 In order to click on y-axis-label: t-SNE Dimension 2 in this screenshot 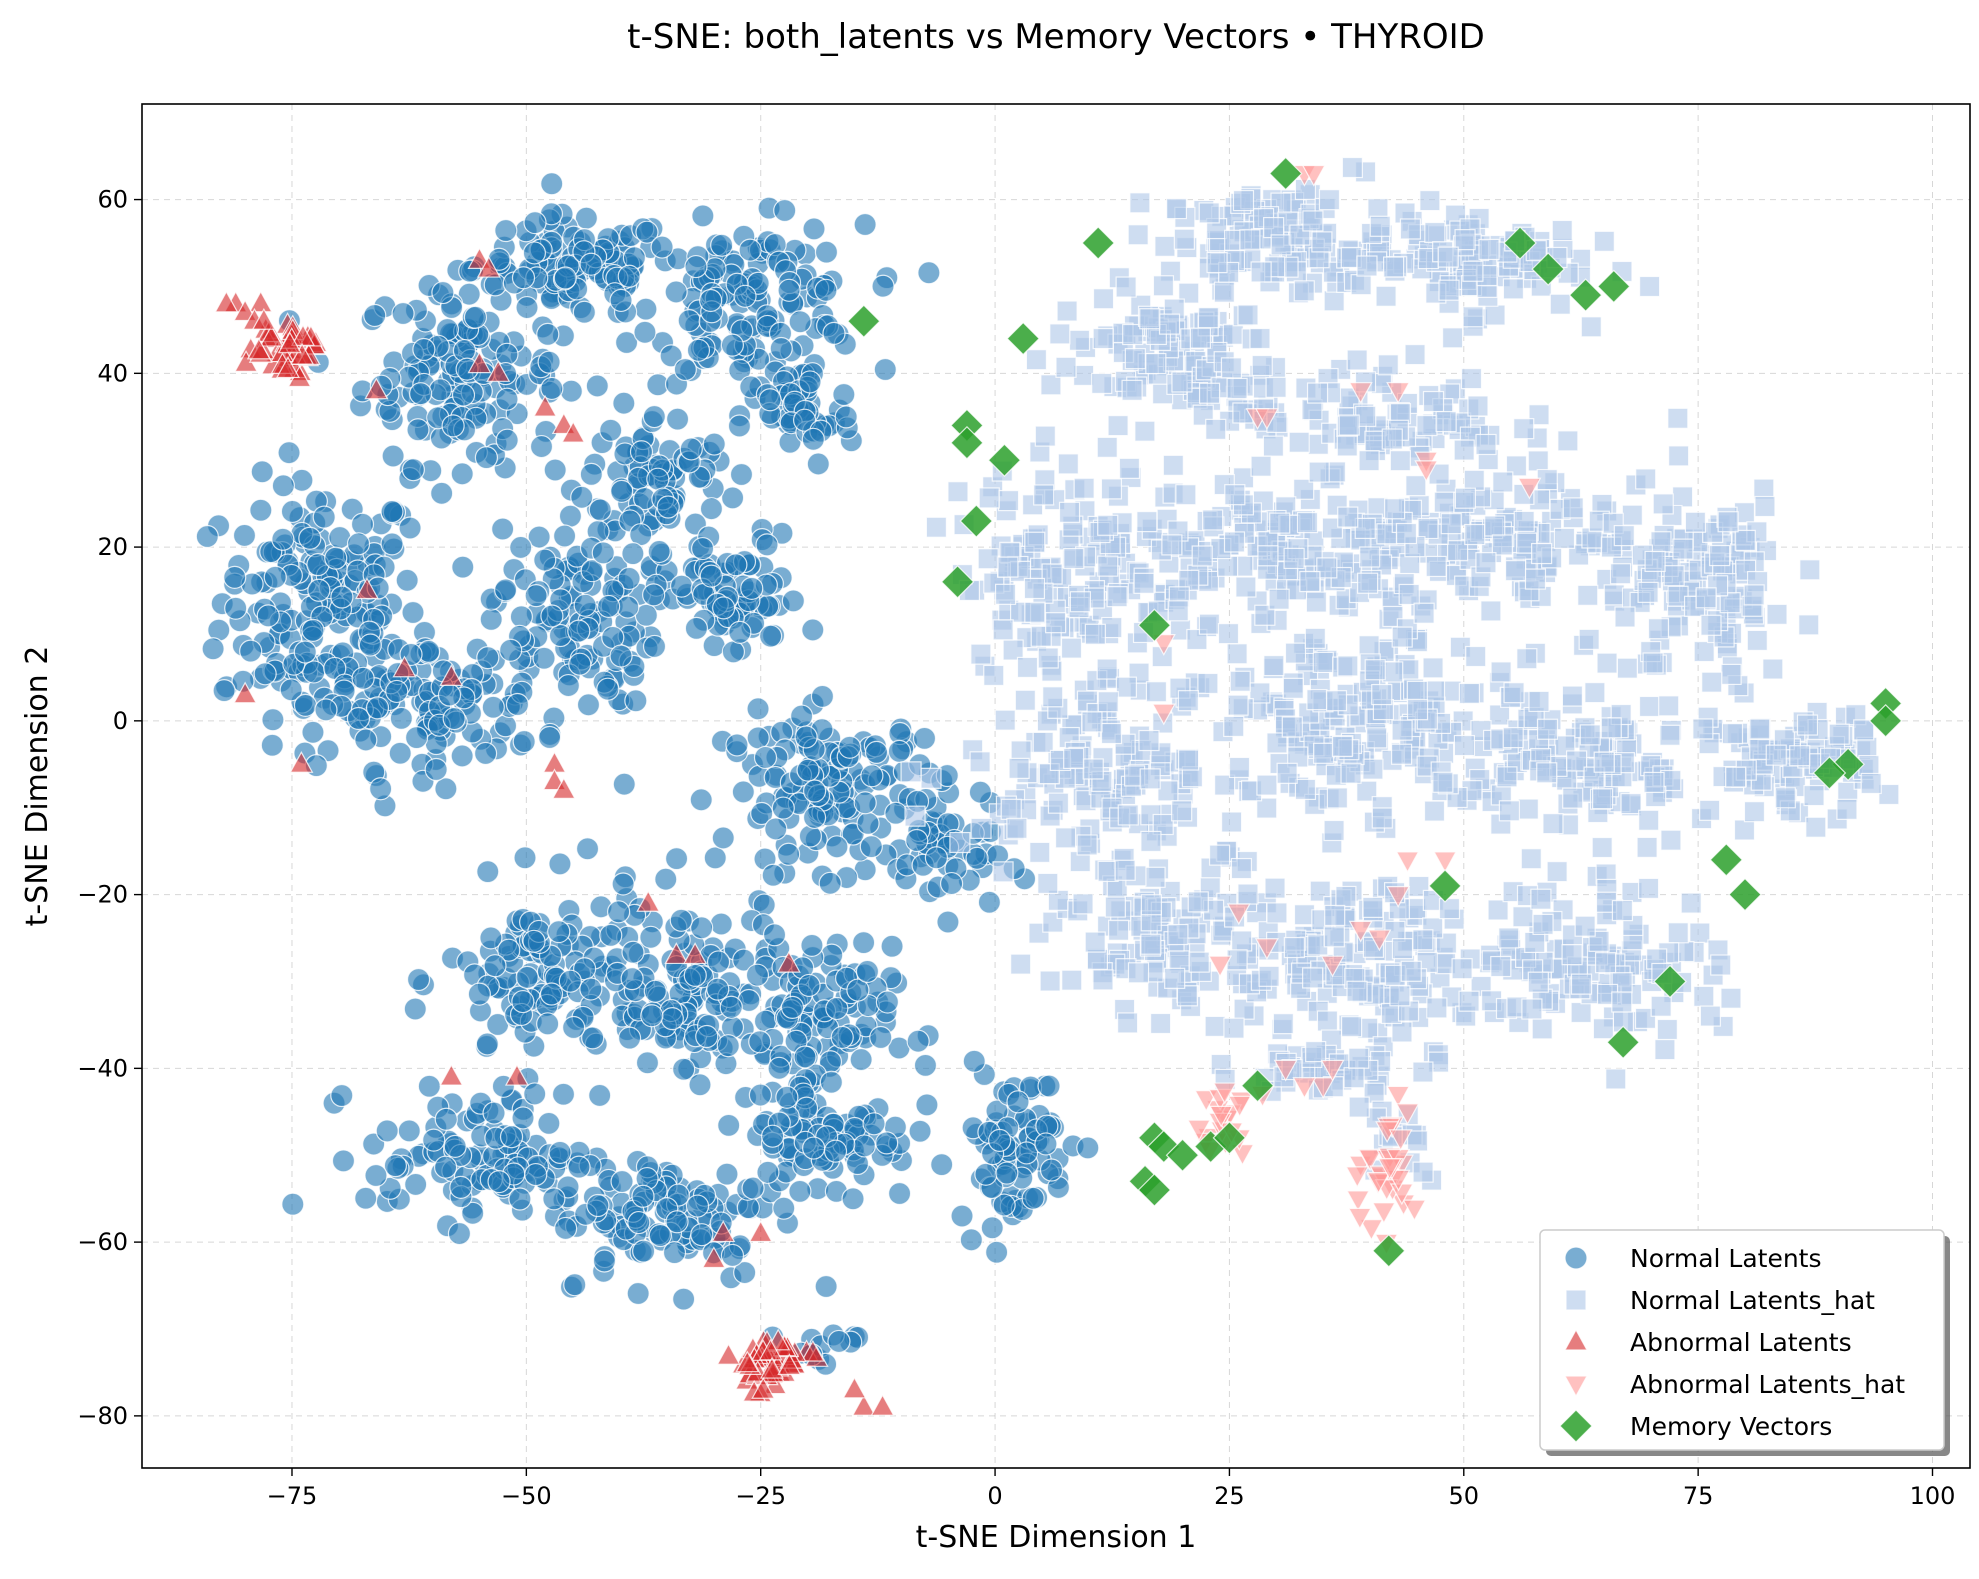, I will do `click(37, 786)`.